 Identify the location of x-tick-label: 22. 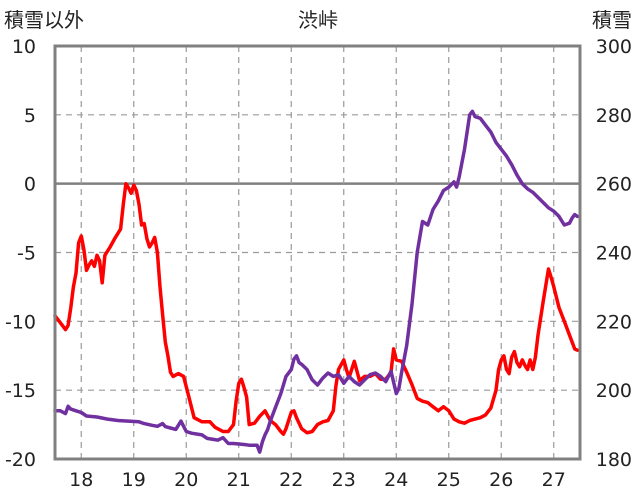
(291, 480).